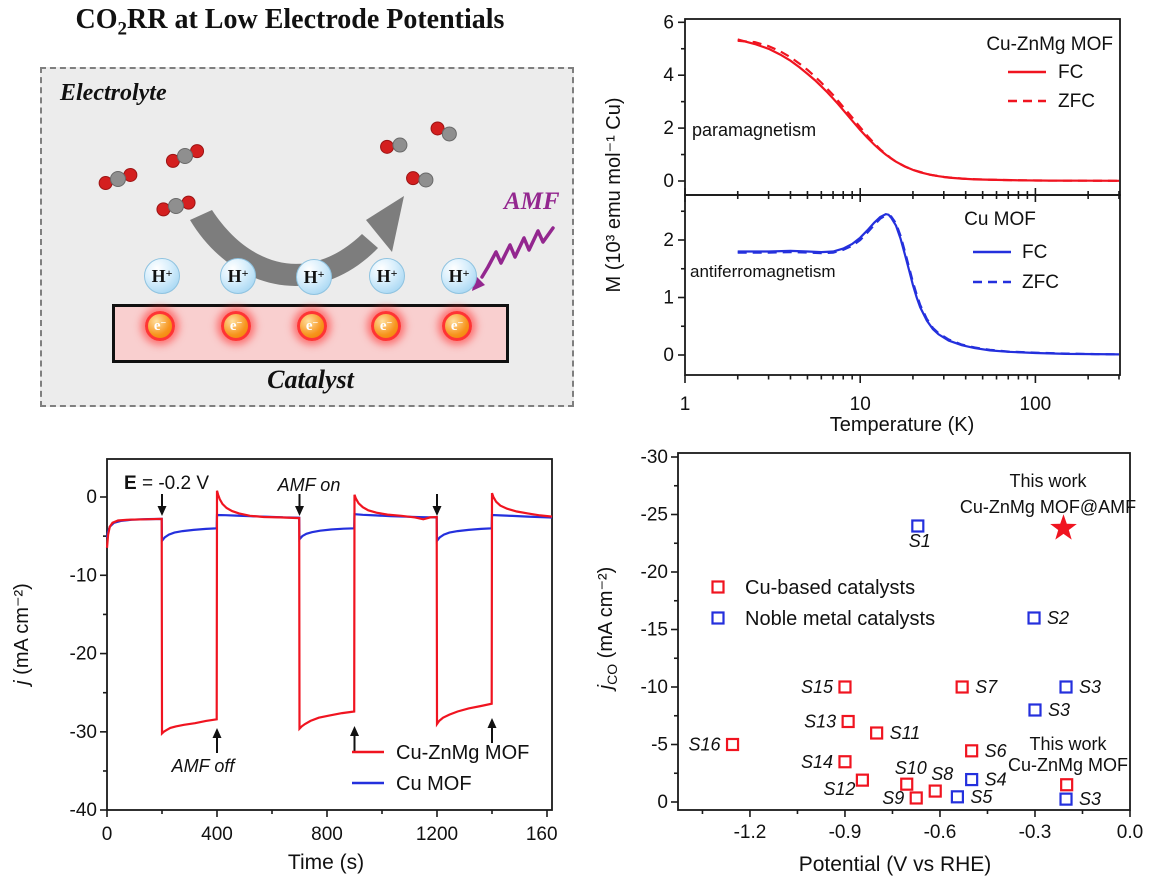 The width and height of the screenshot is (1158, 888). Describe the element at coordinates (754, 130) in the screenshot. I see `paramagnetism-annotation: paramagnetism` at that location.